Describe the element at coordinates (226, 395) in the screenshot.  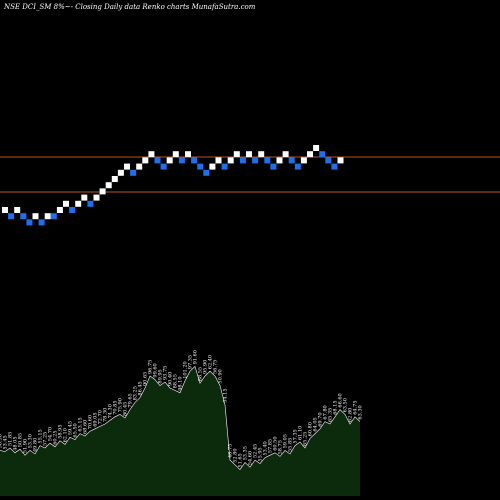
I see `volume-label: 54.15` at that location.